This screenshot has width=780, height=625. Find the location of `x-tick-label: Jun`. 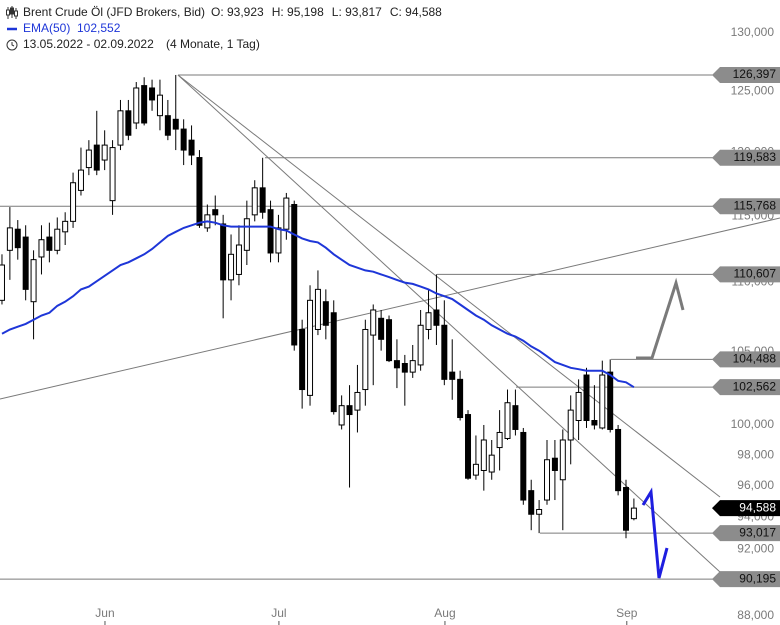

x-tick-label: Jun is located at coordinates (104, 613).